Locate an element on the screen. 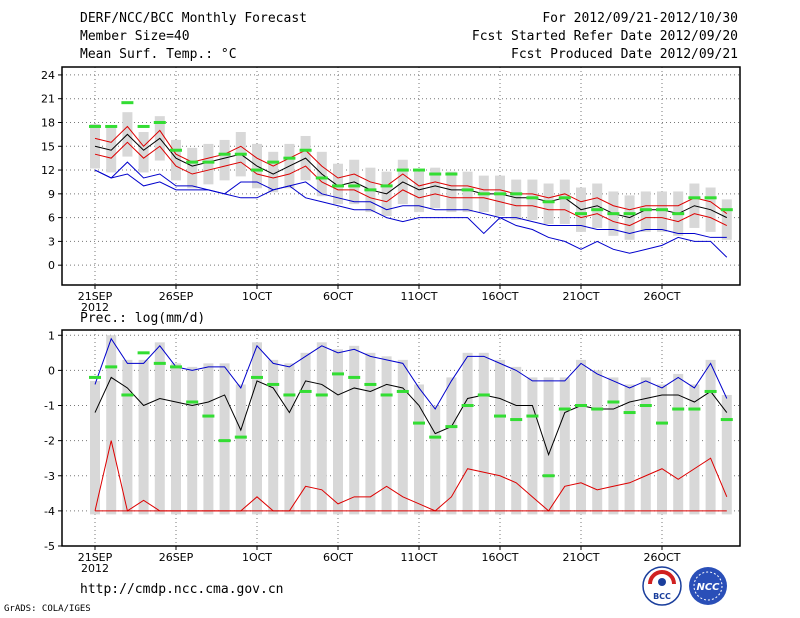 The image size is (800, 618). temp-line-p_low is located at coordinates (411, 184).